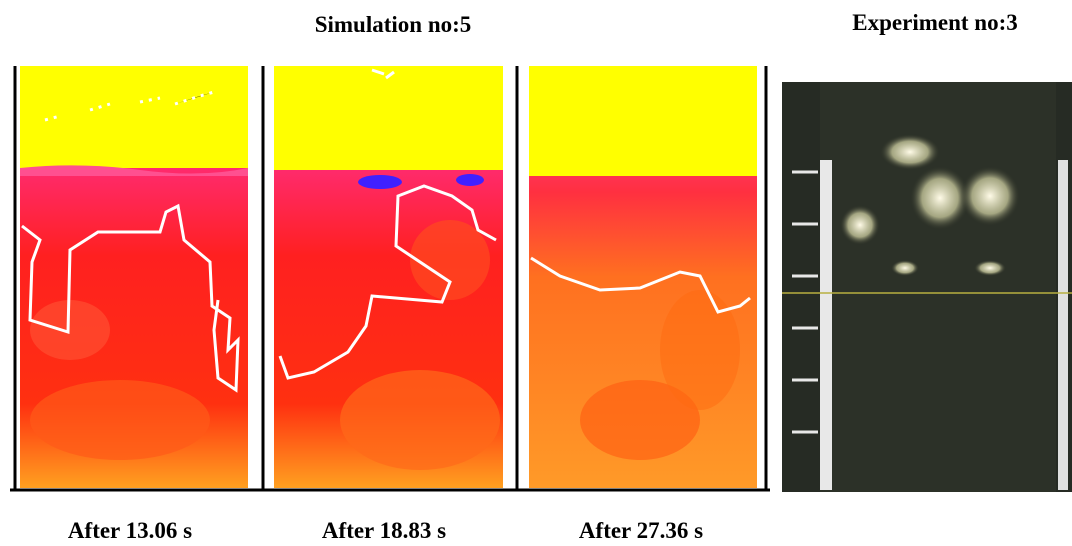  What do you see at coordinates (393, 24) in the screenshot?
I see `simulation-title: Simulation no:5` at bounding box center [393, 24].